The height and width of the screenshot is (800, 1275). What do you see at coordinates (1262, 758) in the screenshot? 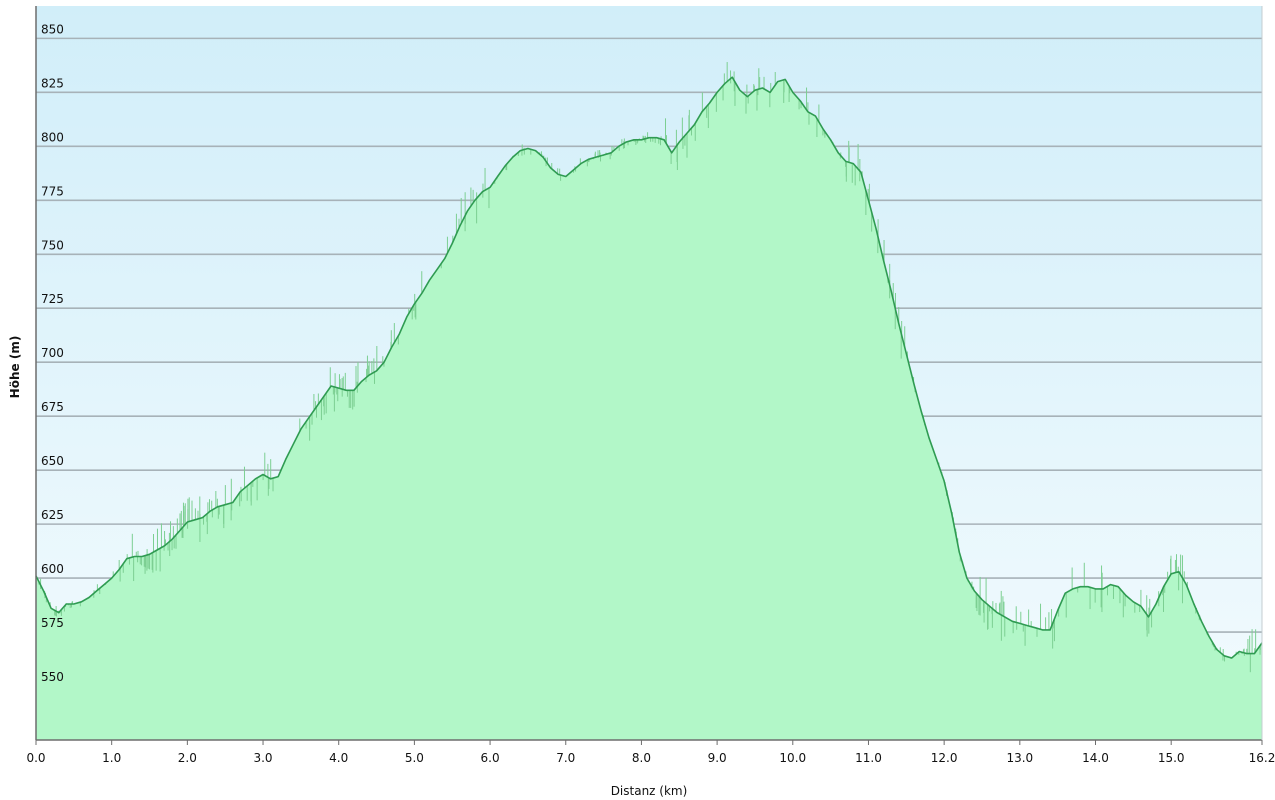
I see `x-tick-label: 16.2` at bounding box center [1262, 758].